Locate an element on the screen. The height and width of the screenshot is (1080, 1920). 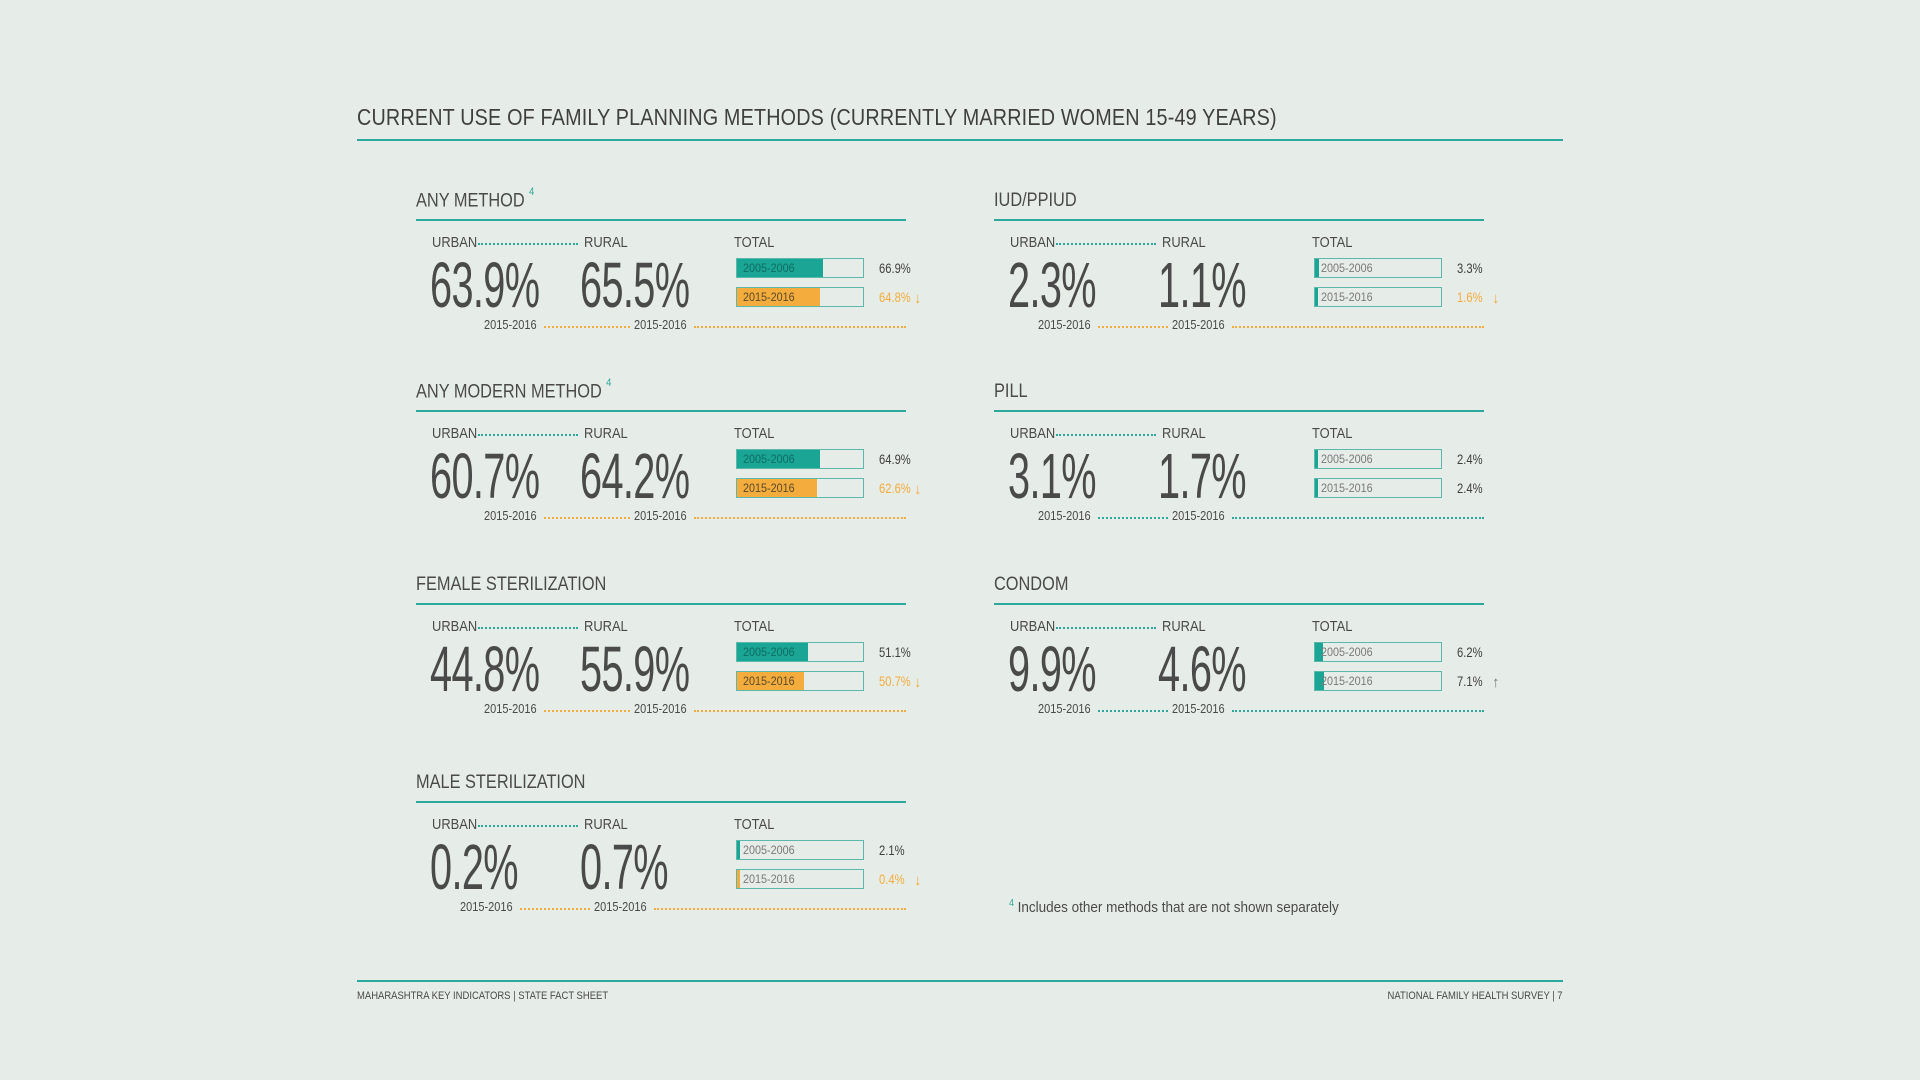
card-title-text: PILL is located at coordinates (1011, 391).